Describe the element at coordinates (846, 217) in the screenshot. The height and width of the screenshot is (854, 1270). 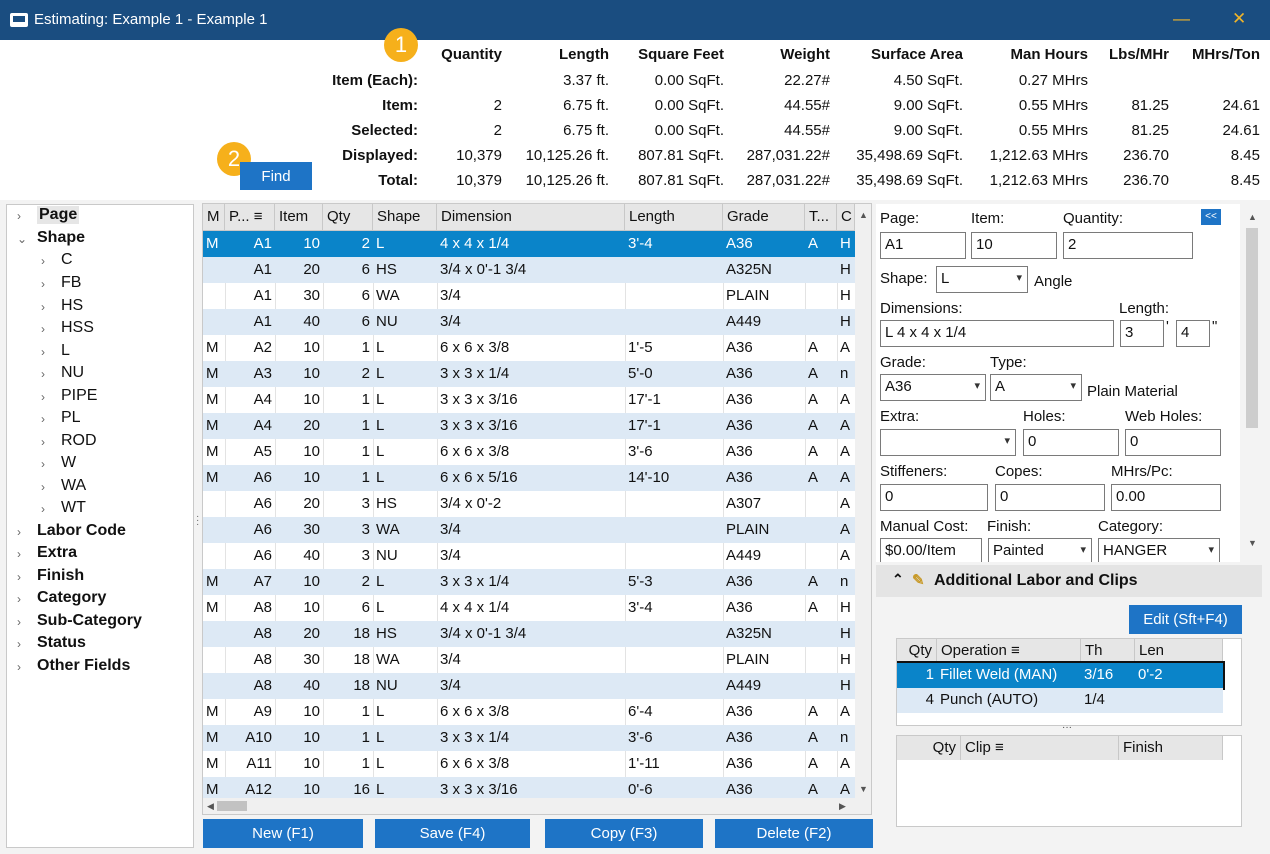
I see `grid-col-header: C` at that location.